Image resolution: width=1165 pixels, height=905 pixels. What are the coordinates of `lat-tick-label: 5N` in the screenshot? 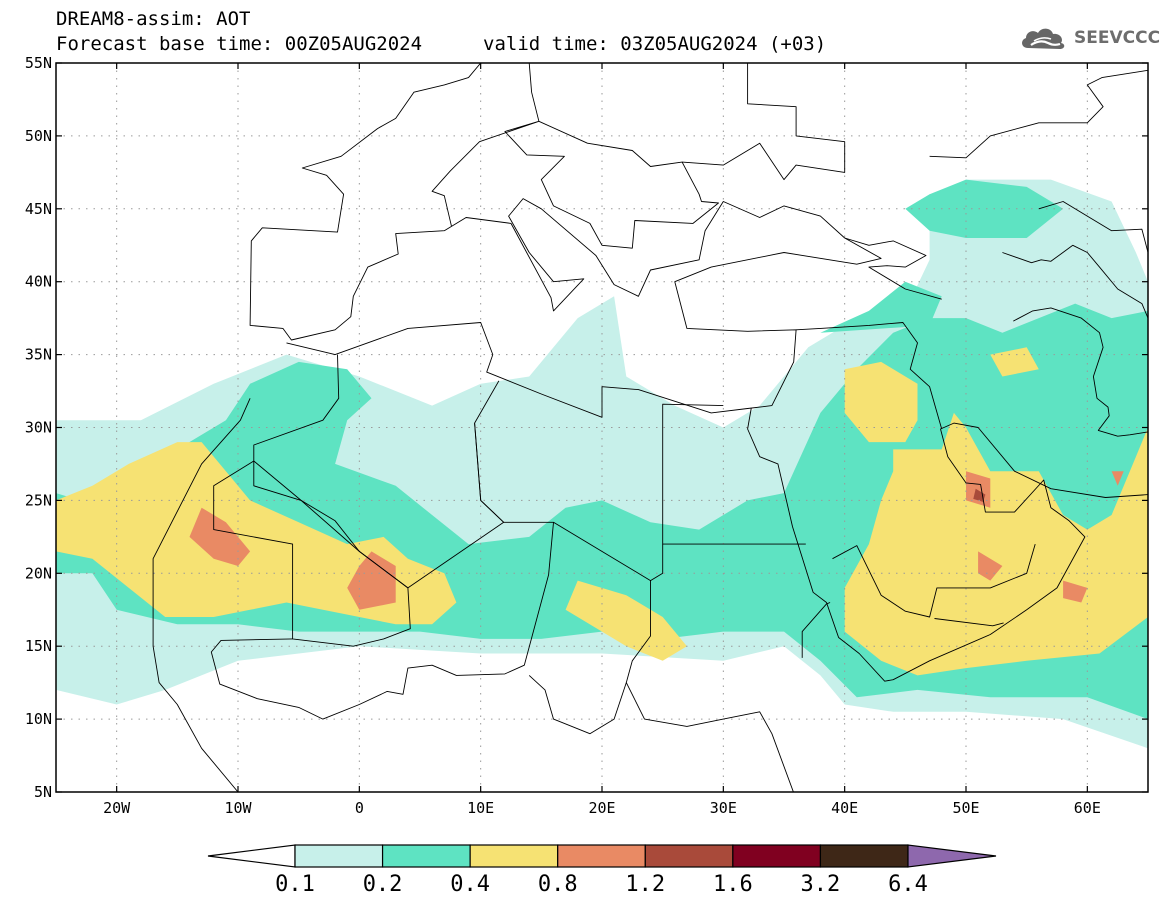 It's located at (43, 792).